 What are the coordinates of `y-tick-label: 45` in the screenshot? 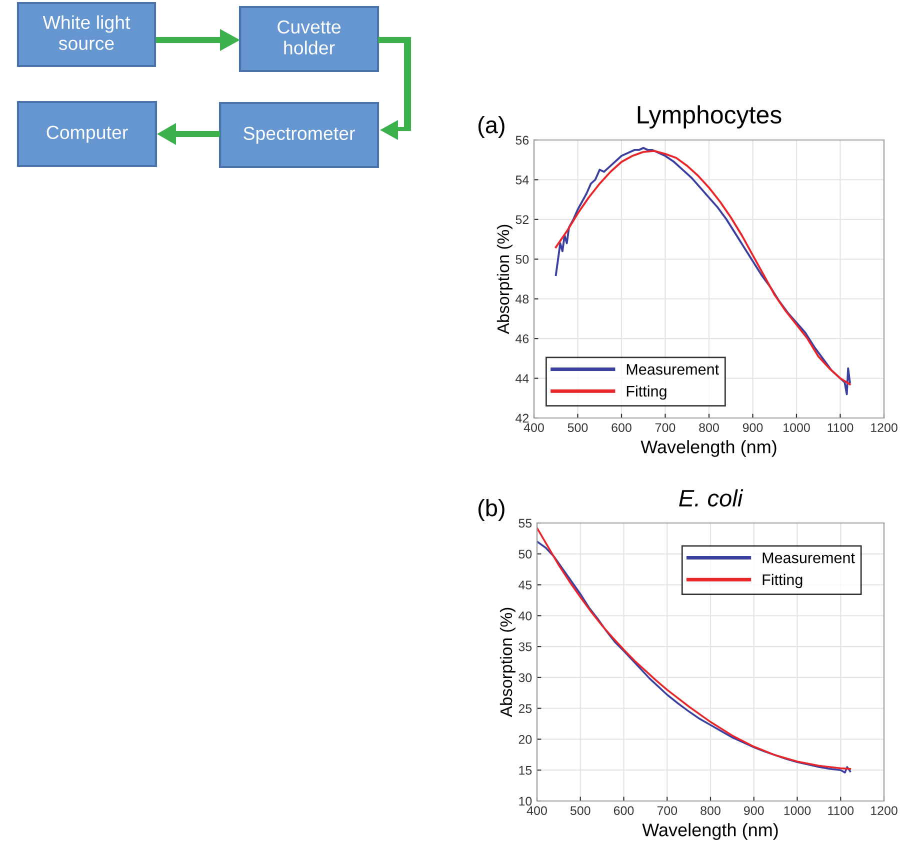 It's located at (525, 585).